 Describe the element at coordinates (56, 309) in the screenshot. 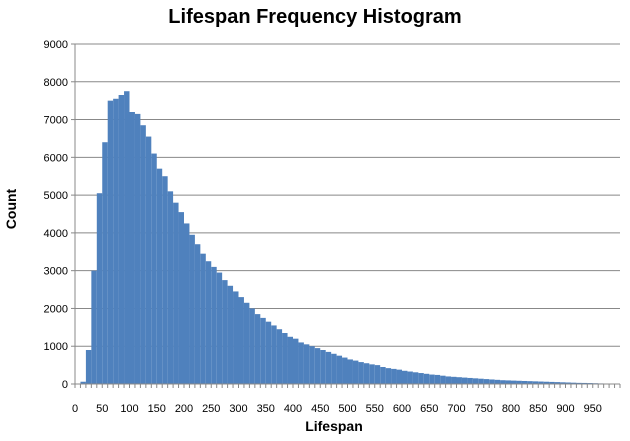

I see `y-tick-label: 2000` at that location.